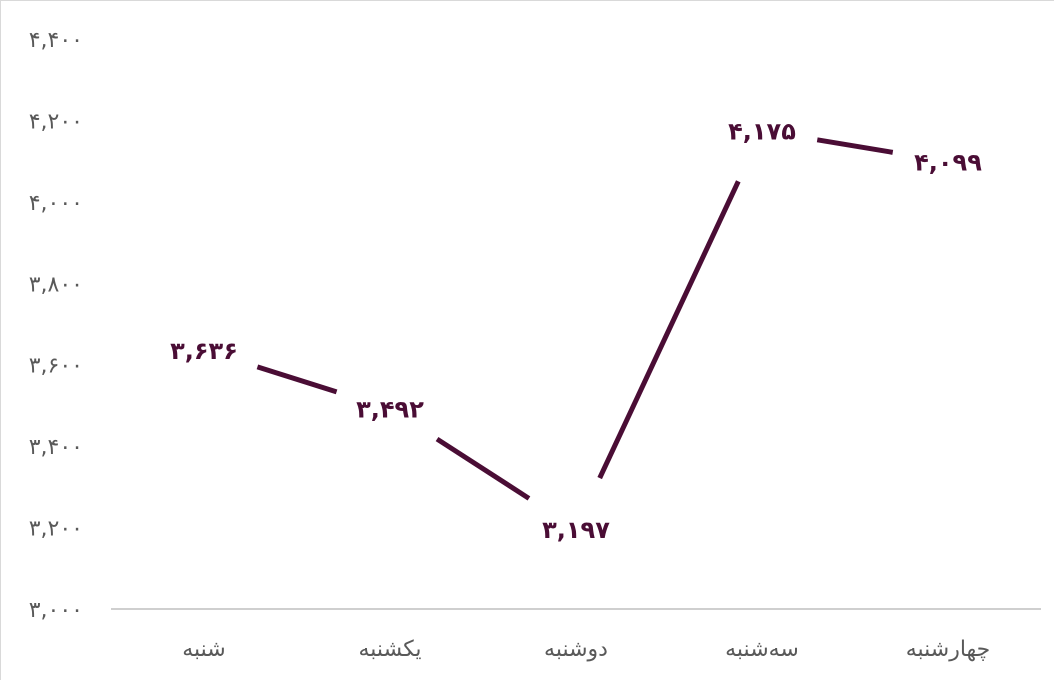 This screenshot has width=1054, height=681. What do you see at coordinates (576, 530) in the screenshot?
I see `data-label: ۳,۱۹۷` at bounding box center [576, 530].